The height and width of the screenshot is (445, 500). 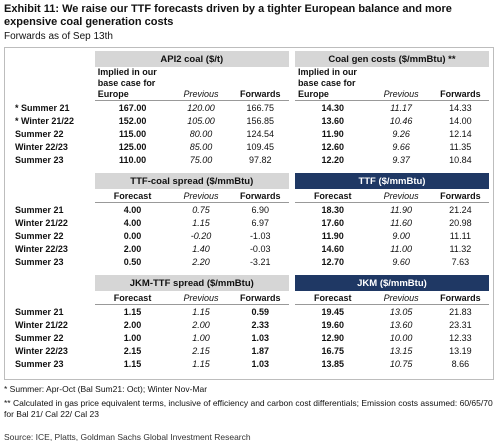 I want to click on cell: 4.00, so click(x=132, y=209).